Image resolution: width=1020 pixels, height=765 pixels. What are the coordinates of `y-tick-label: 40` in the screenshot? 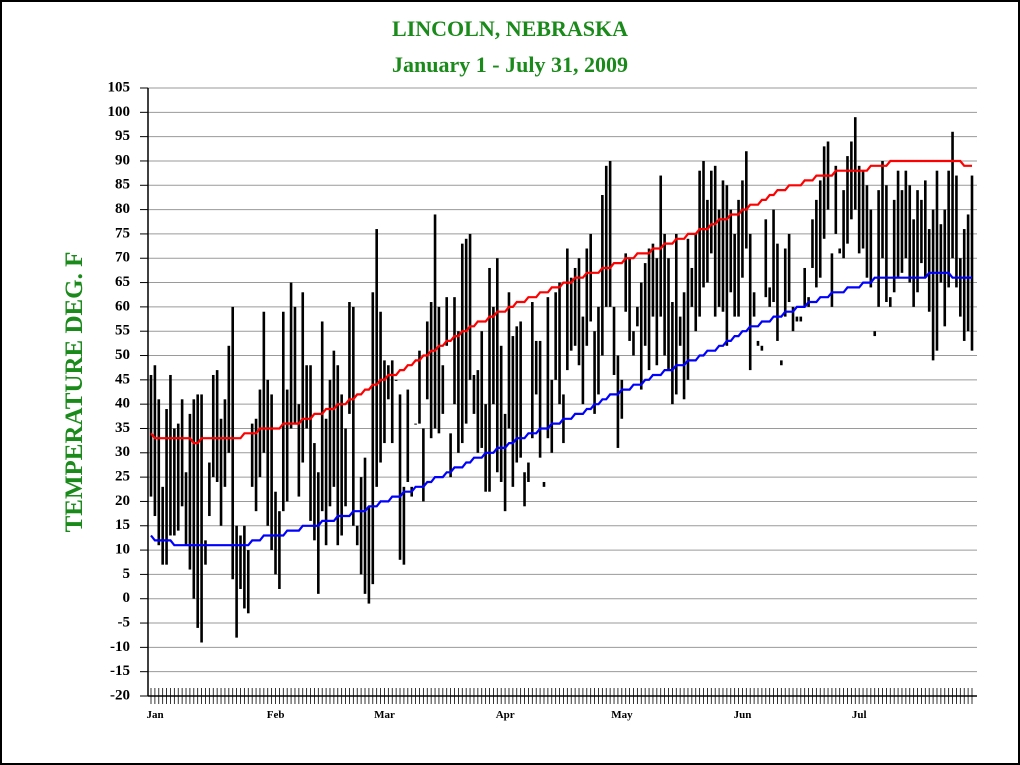 It's located at (122, 404).